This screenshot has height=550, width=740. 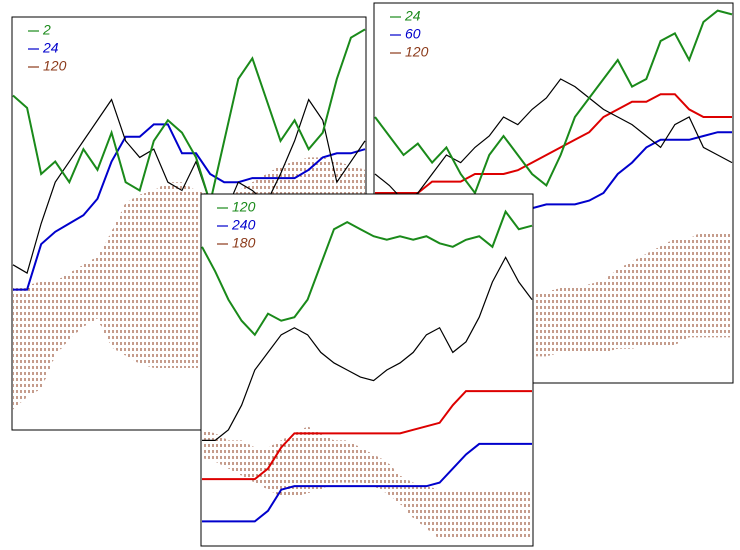 I want to click on cloud-area, so click(x=367, y=482).